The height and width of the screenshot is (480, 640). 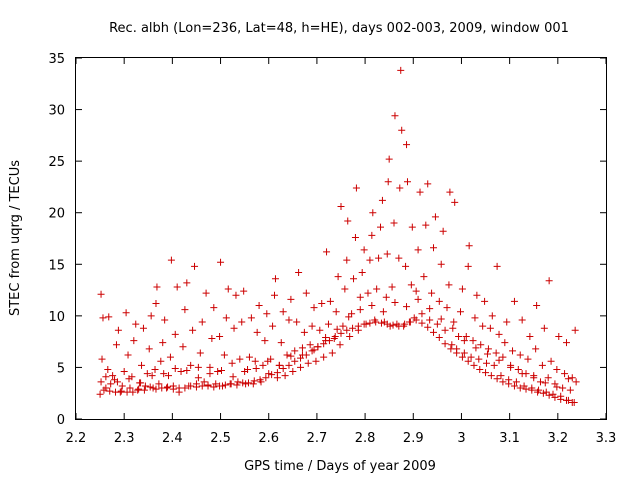 What do you see at coordinates (461, 438) in the screenshot?
I see `x-tick-label: 3` at bounding box center [461, 438].